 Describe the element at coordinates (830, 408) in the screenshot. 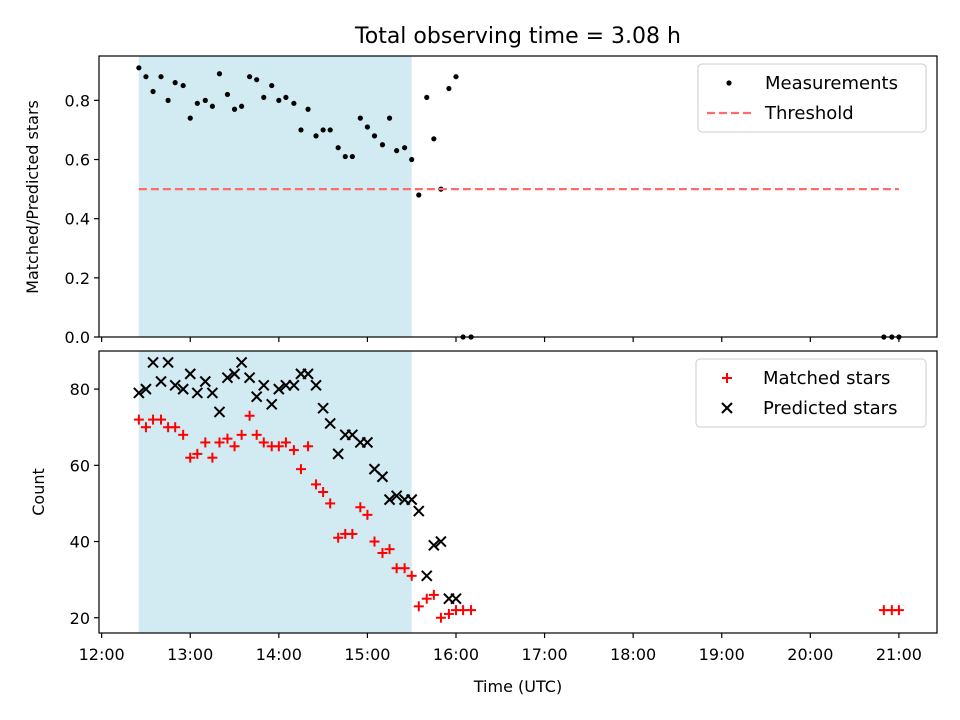

I see `bottom-legend-label: Predicted stars` at that location.